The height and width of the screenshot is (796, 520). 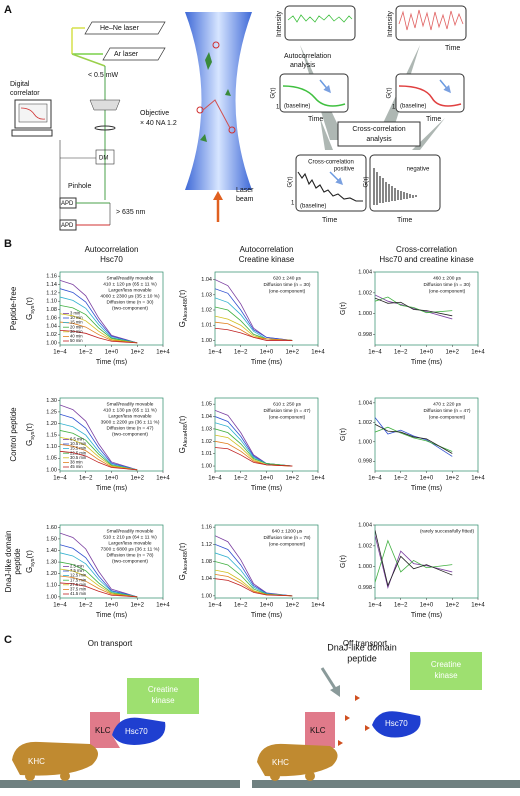 I want to click on y-tick-label: 1.06, so click(x=51, y=318).